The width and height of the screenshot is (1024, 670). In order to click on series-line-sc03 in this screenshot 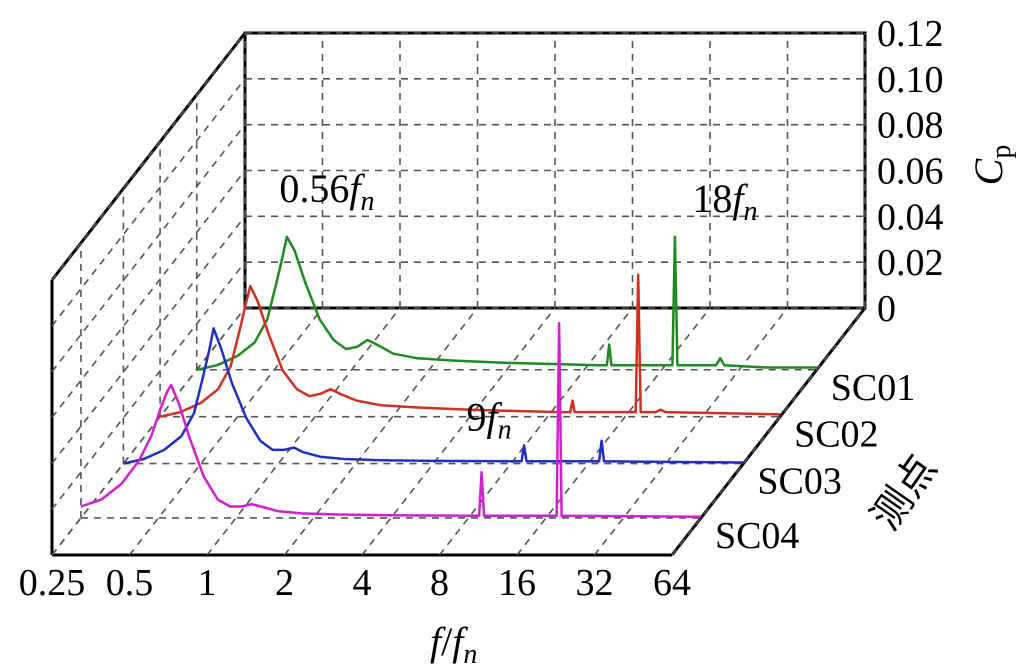, I will do `click(433, 396)`.